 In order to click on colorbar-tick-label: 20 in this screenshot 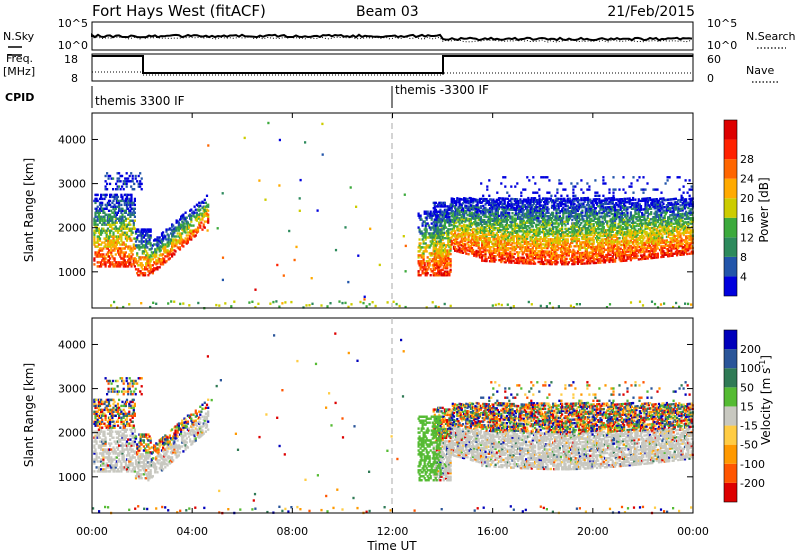, I will do `click(747, 198)`.